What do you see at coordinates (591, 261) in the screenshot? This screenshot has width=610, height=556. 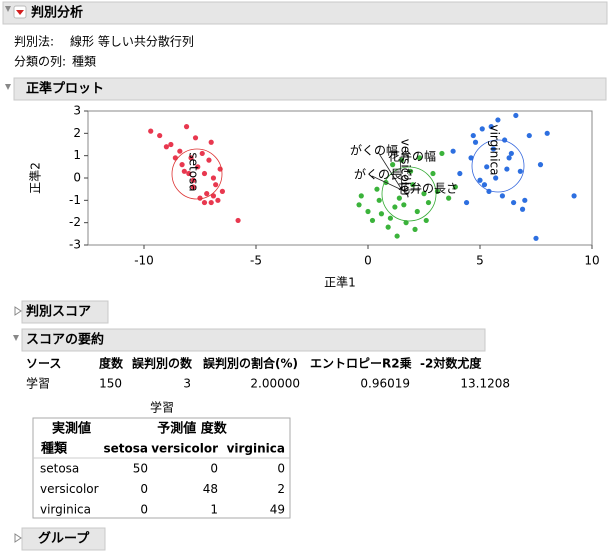 I see `x-tick-label: 10` at bounding box center [591, 261].